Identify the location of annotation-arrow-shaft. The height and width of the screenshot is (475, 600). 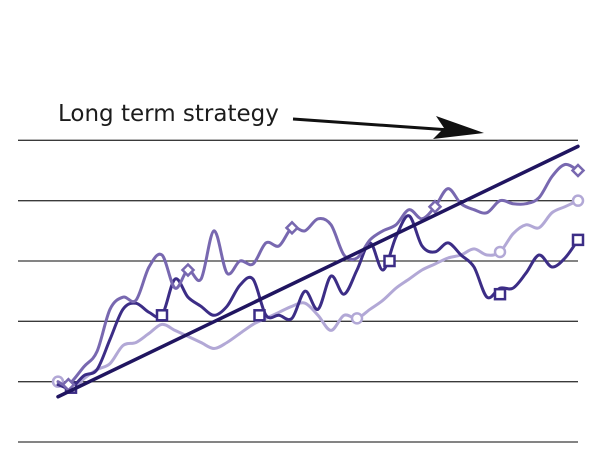
(371, 124).